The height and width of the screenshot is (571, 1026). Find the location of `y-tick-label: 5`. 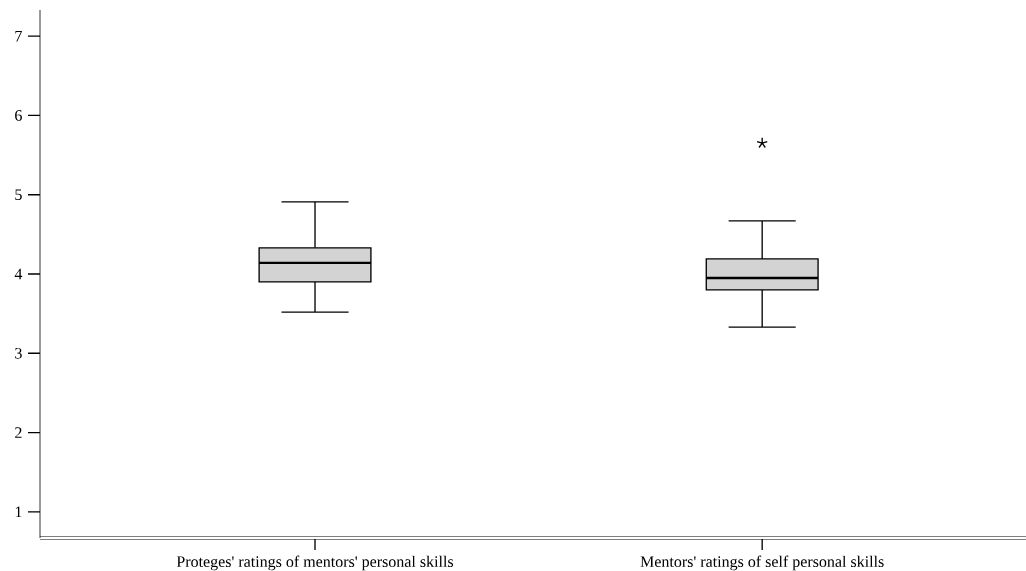

y-tick-label: 5 is located at coordinates (18, 195).